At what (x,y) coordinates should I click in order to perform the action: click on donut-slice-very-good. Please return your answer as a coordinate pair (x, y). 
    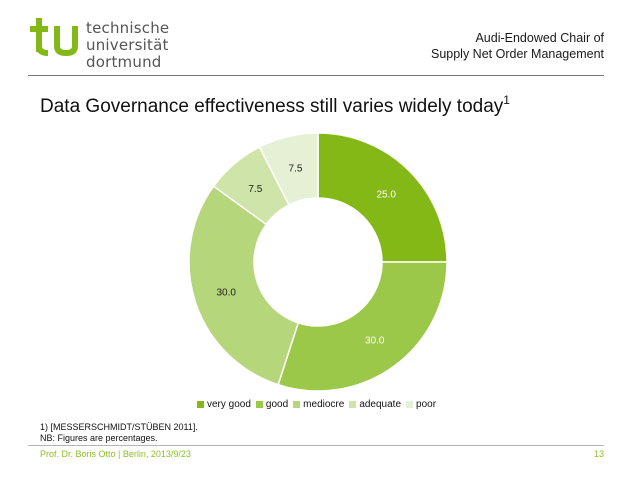
    Looking at the image, I should click on (382, 197).